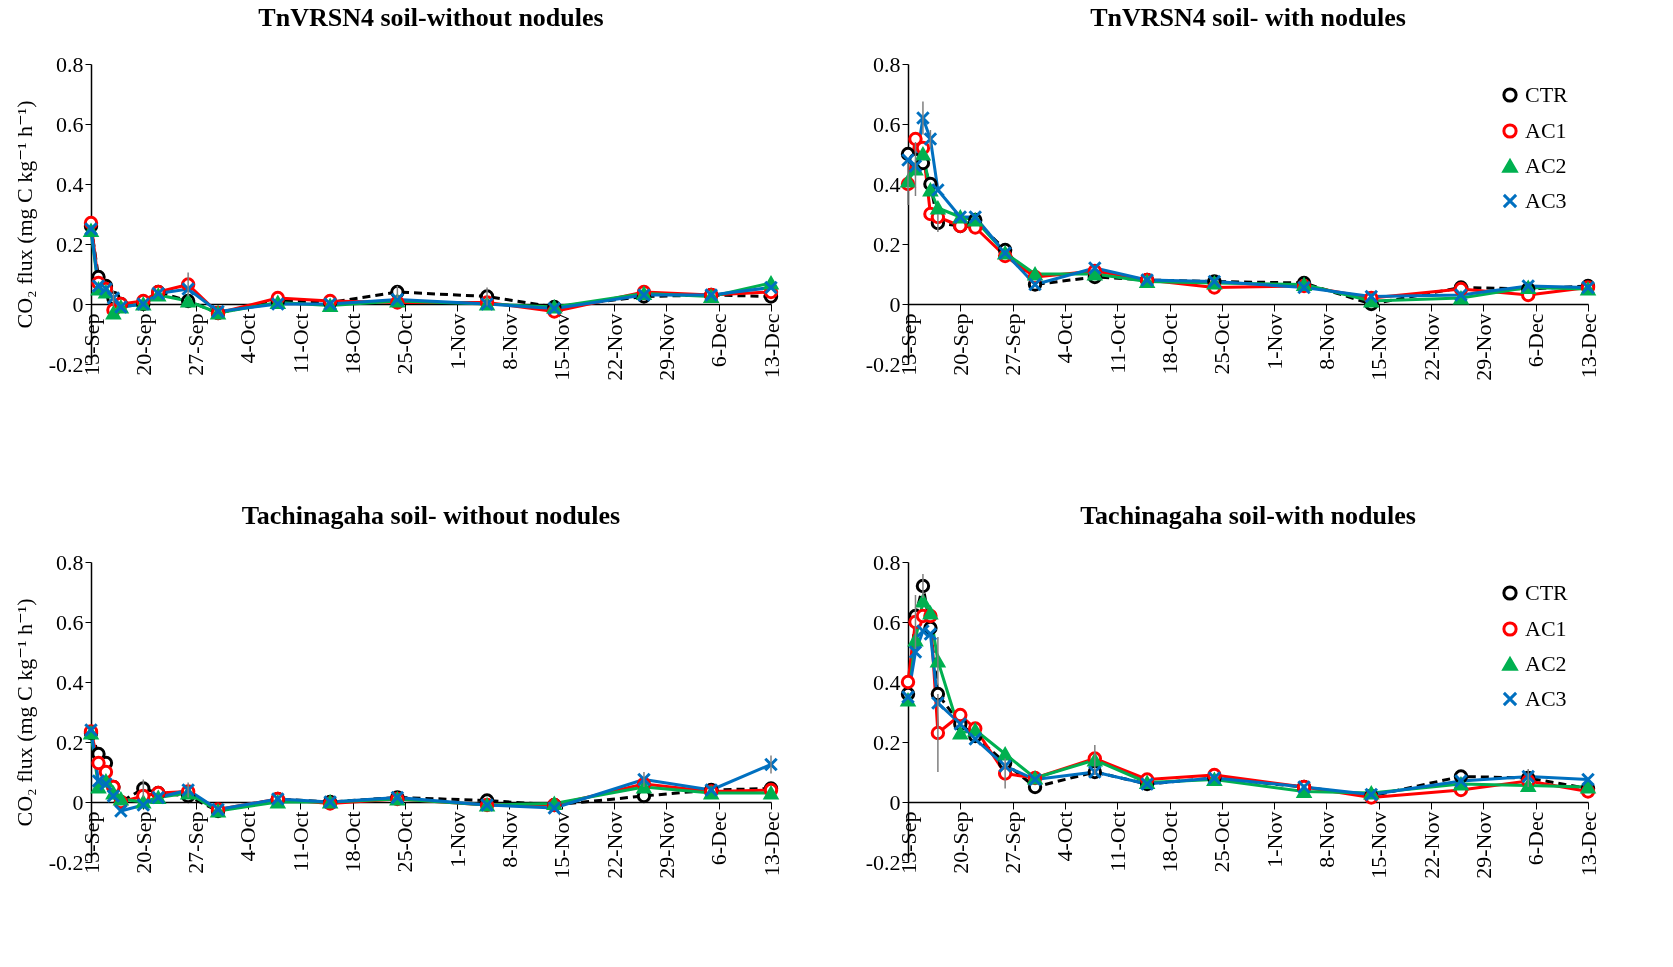 The height and width of the screenshot is (967, 1673). What do you see at coordinates (431, 17) in the screenshot?
I see `chart-title: TnVRSN4 soil-without nodules` at bounding box center [431, 17].